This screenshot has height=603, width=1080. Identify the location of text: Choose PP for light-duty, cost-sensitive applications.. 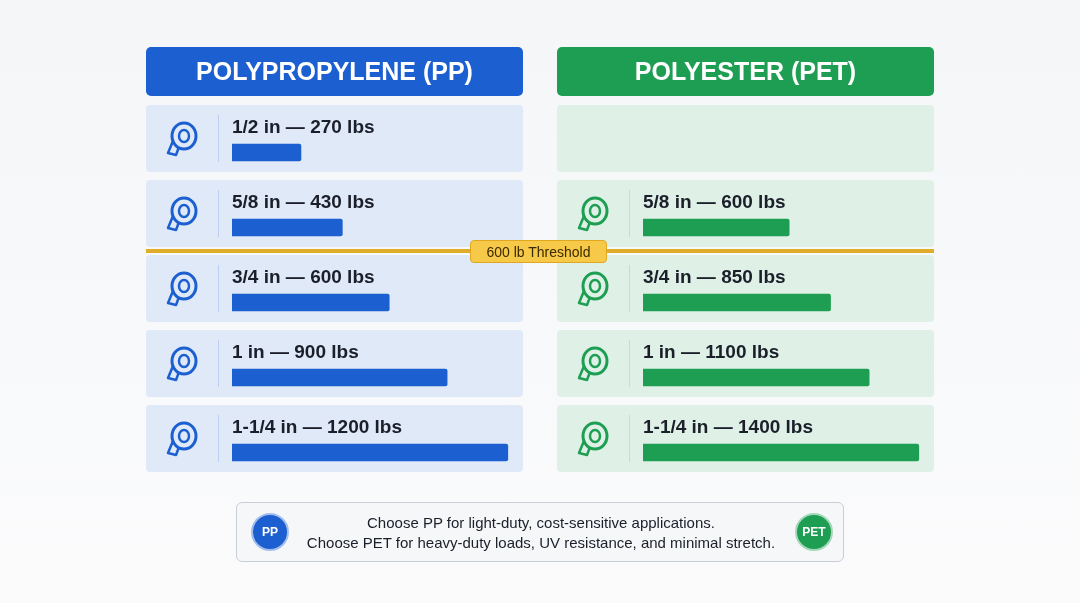
(541, 523).